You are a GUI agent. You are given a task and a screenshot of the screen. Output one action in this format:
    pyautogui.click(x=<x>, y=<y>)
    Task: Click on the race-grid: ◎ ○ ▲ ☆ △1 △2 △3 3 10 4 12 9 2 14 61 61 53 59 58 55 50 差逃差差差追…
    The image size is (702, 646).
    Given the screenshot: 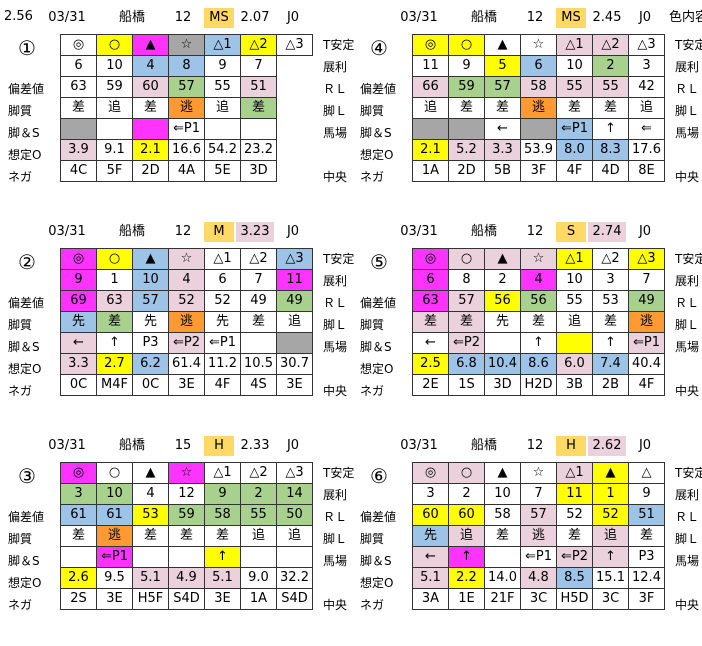 What is the action you would take?
    pyautogui.click(x=186, y=536)
    